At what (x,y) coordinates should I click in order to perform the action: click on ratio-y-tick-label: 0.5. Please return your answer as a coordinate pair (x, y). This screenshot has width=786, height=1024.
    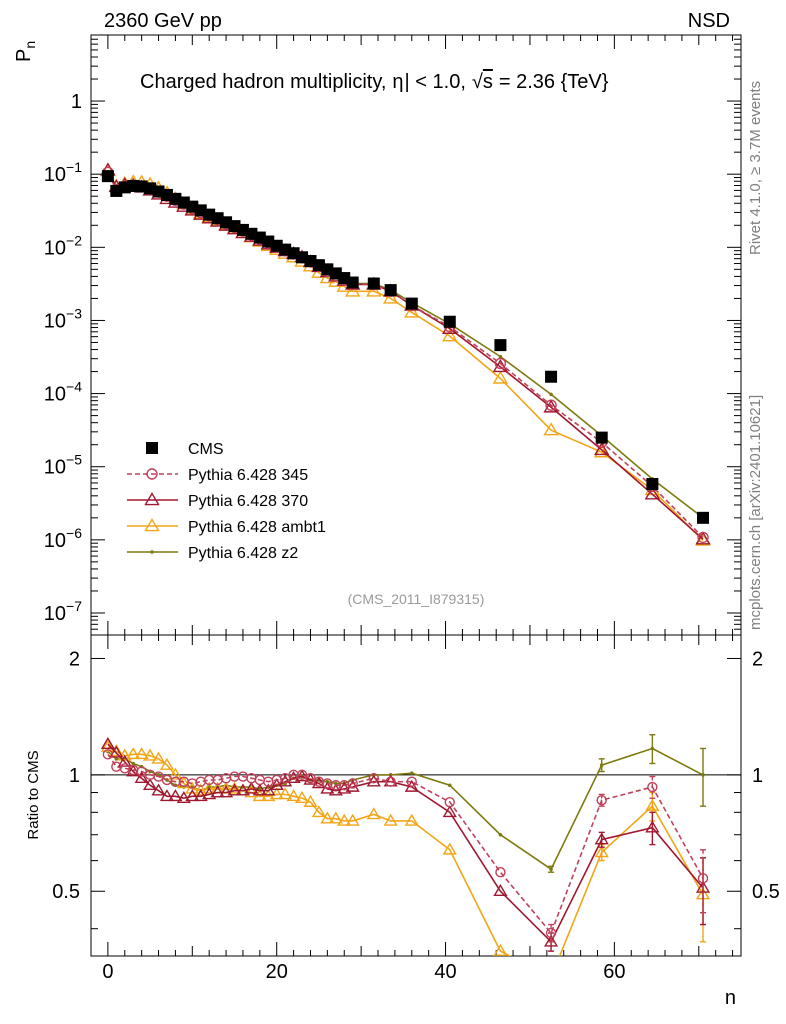
    Looking at the image, I should click on (66, 892).